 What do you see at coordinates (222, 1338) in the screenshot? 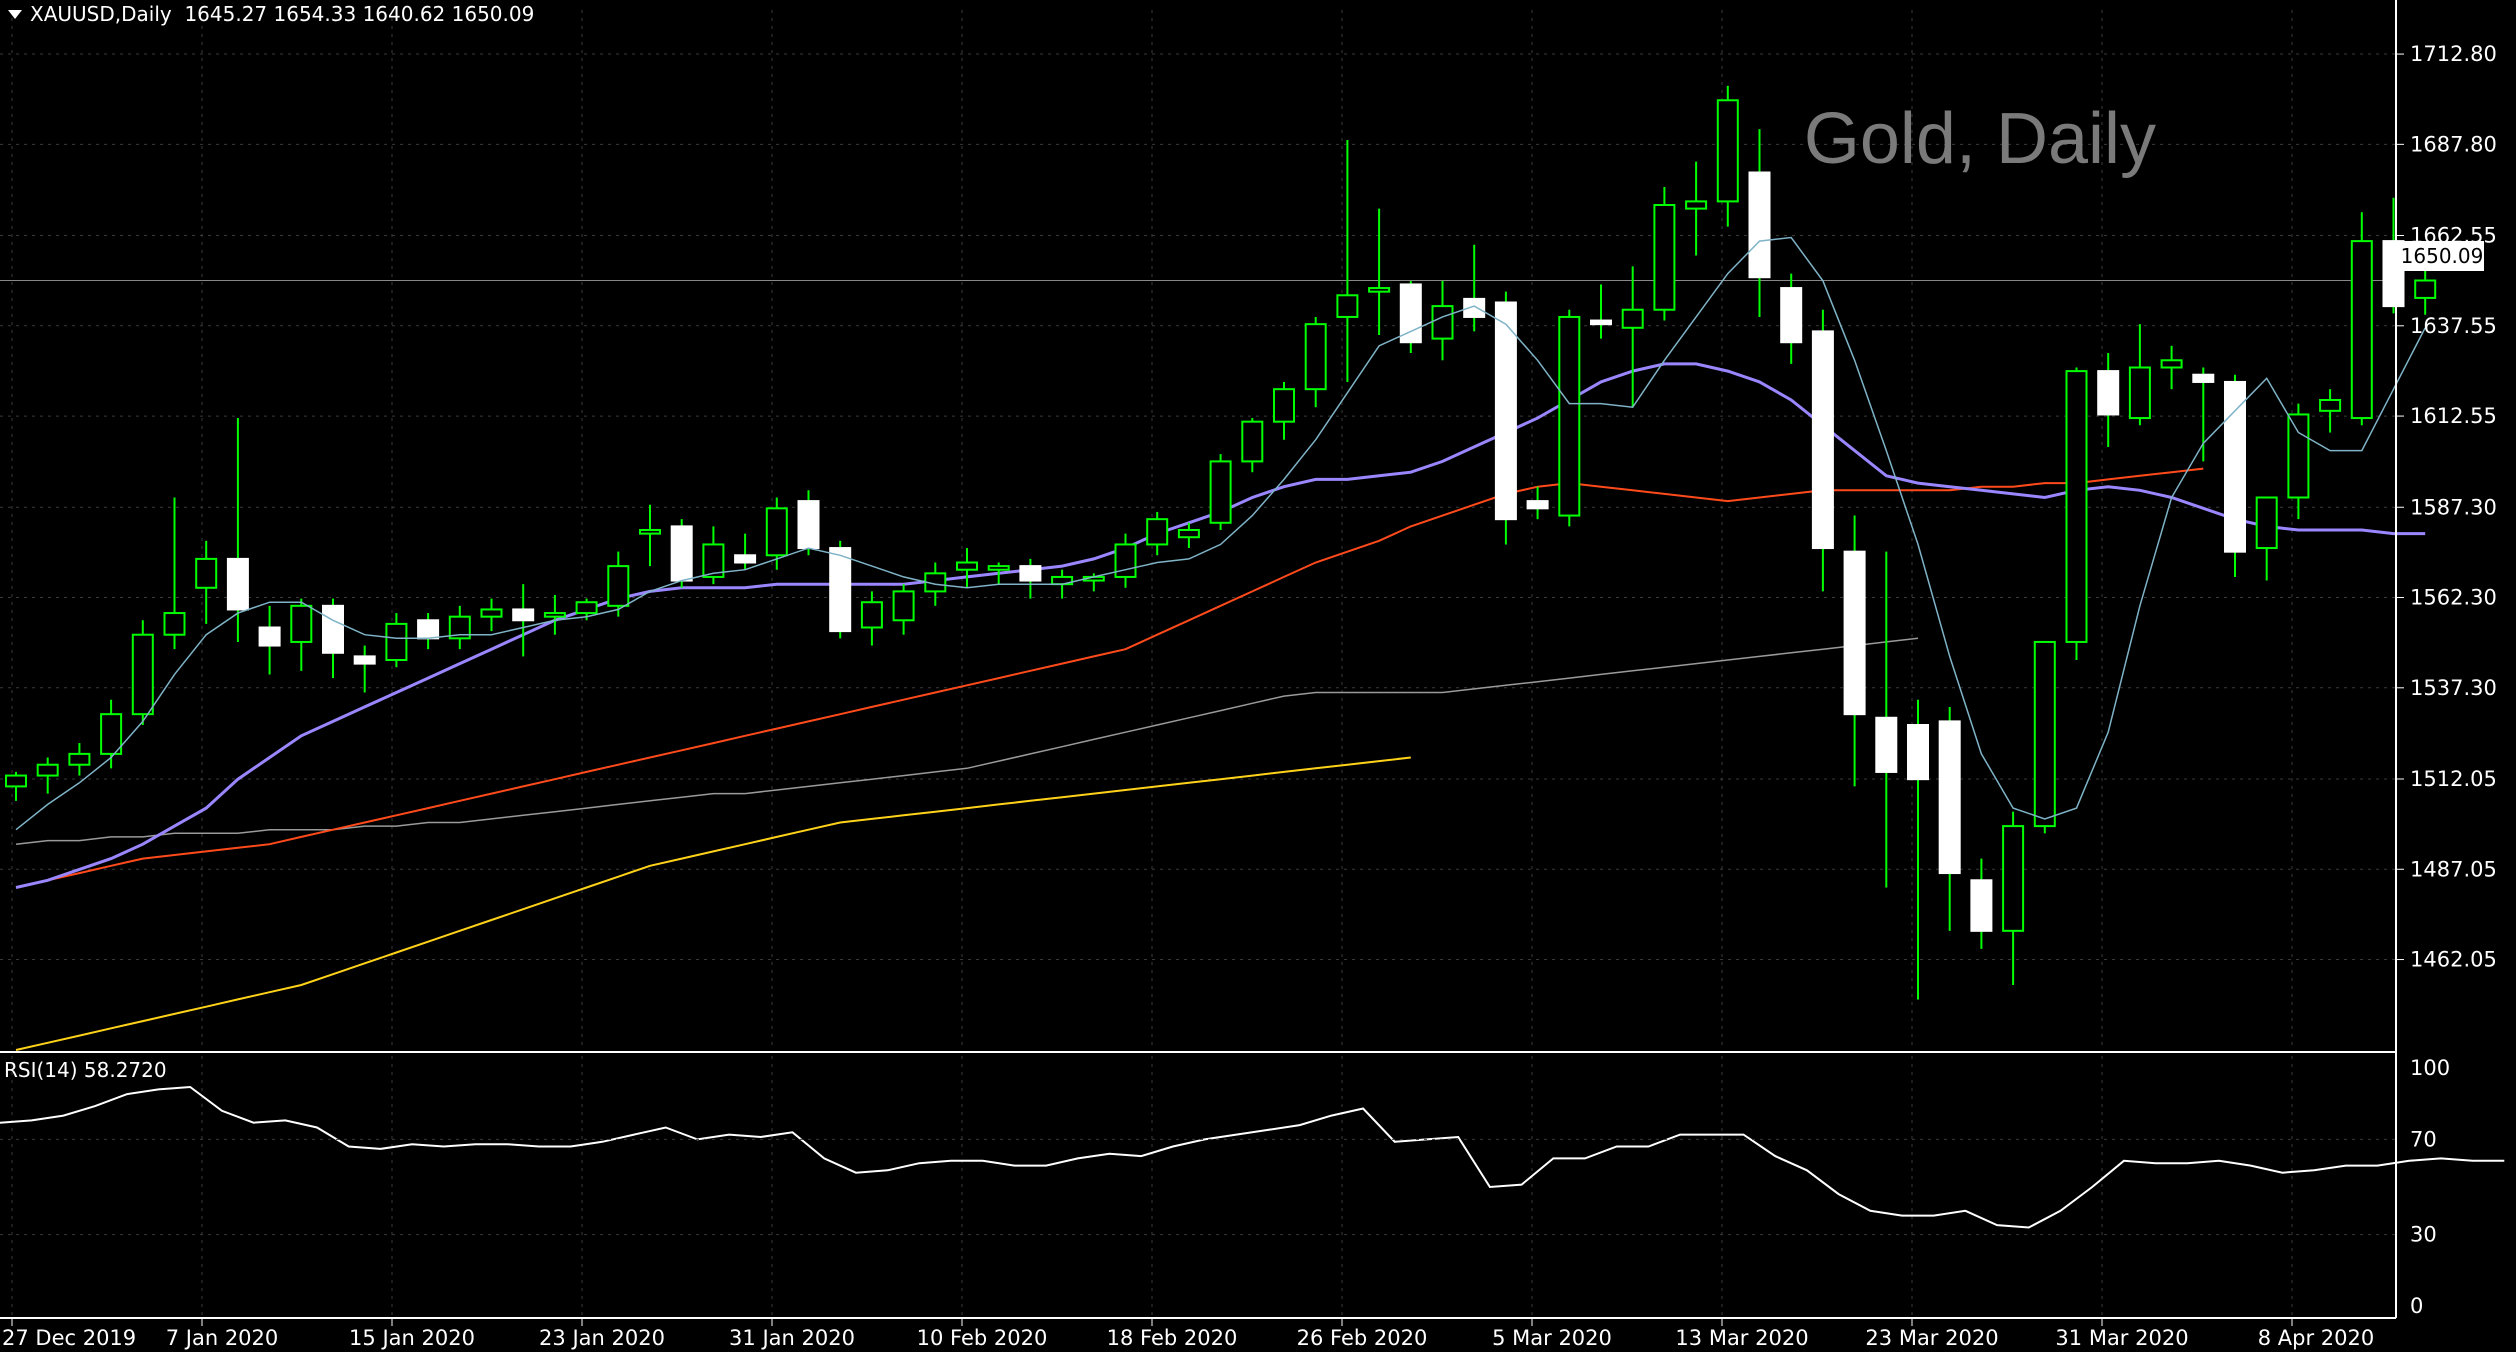
I see `time-tick-label: 7 Jan 2020` at bounding box center [222, 1338].